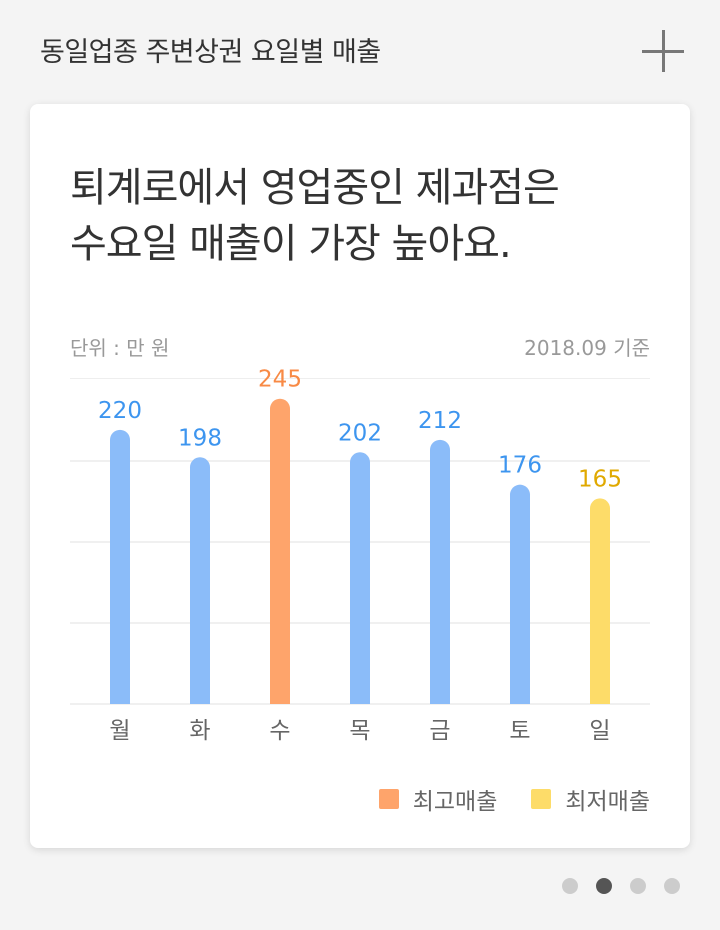 This screenshot has width=720, height=930. What do you see at coordinates (120, 348) in the screenshot?
I see `unit-label: 단위 : 만 원` at bounding box center [120, 348].